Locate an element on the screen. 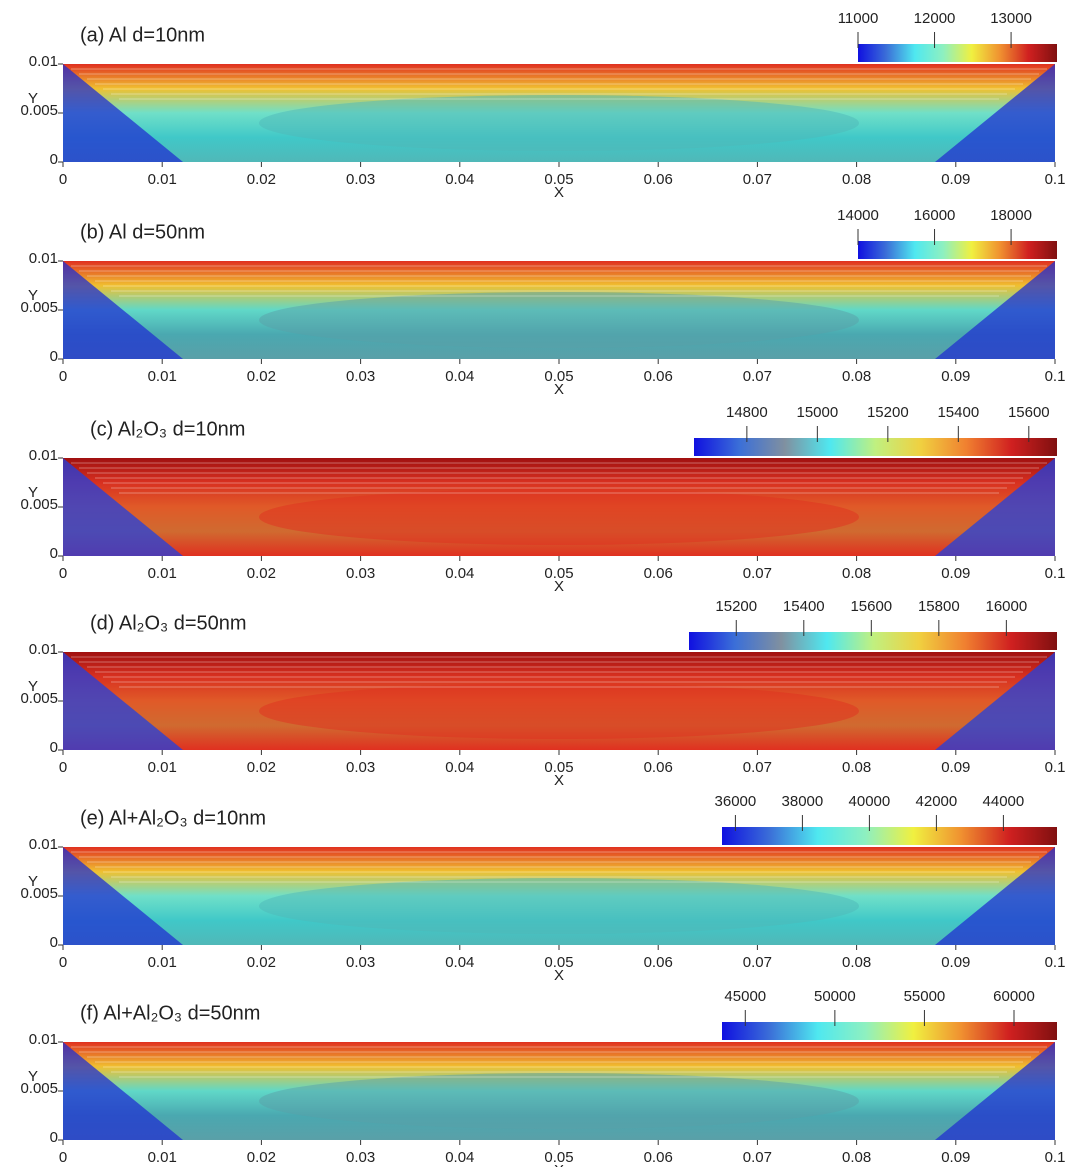 This screenshot has height=1167, width=1068. colorbar-tick-label: 45000 is located at coordinates (745, 996).